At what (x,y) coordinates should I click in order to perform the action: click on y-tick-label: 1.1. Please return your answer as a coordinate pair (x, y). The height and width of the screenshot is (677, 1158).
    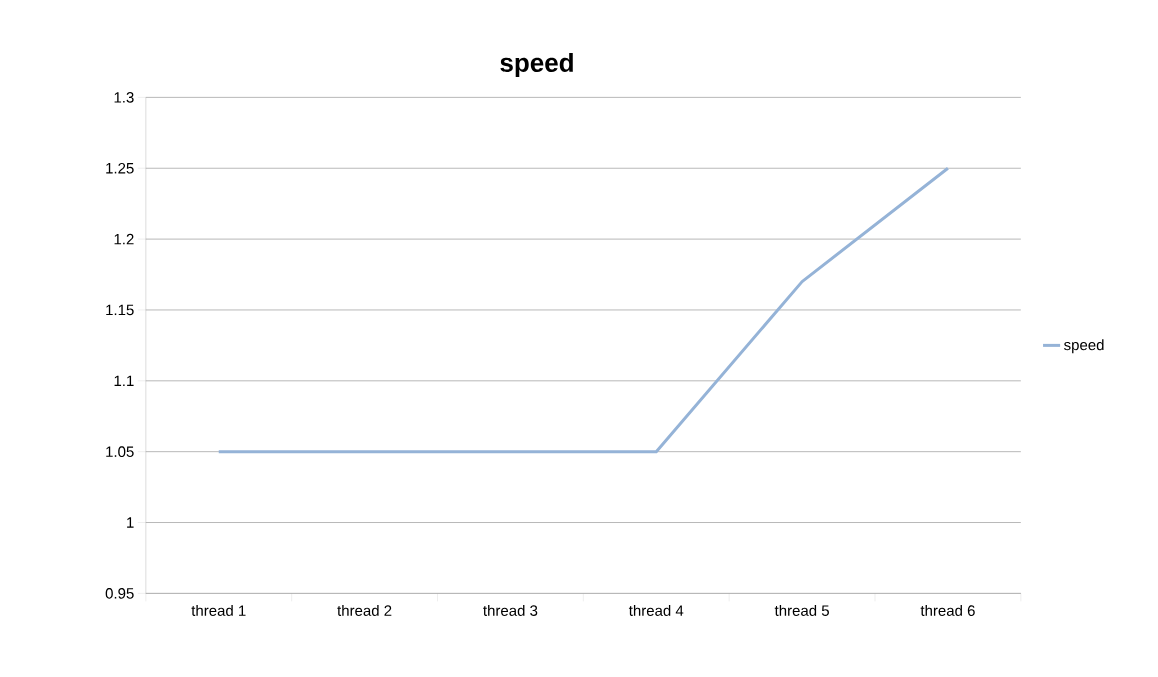
    Looking at the image, I should click on (124, 380).